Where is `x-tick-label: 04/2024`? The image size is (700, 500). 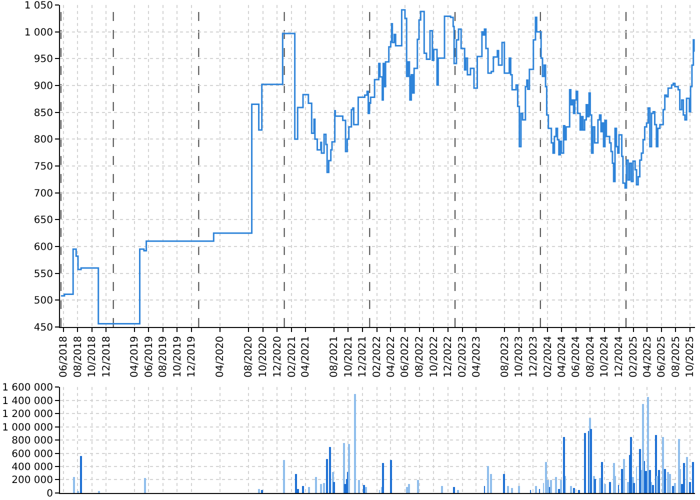
x-tick-label: 04/2024 is located at coordinates (562, 357).